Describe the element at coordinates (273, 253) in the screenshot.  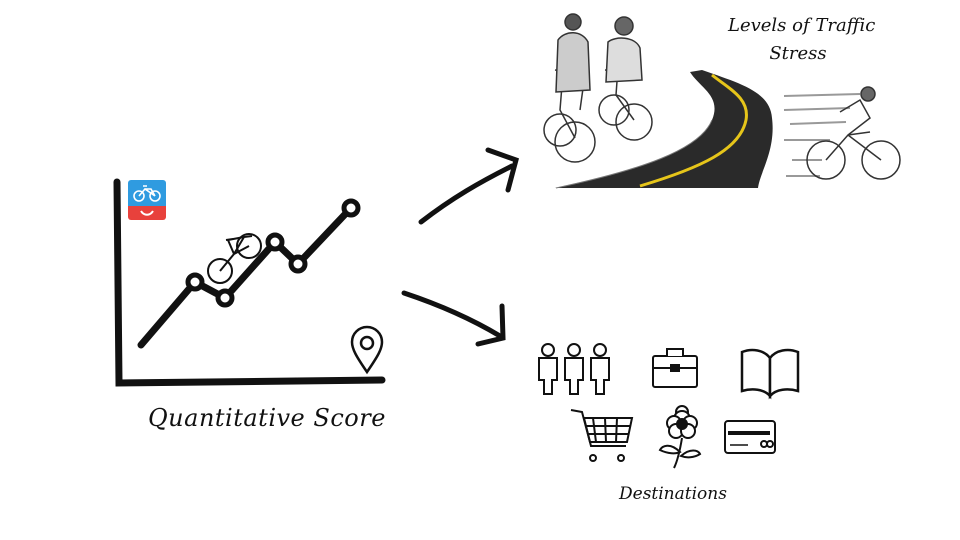
I see `score-trend-points` at that location.